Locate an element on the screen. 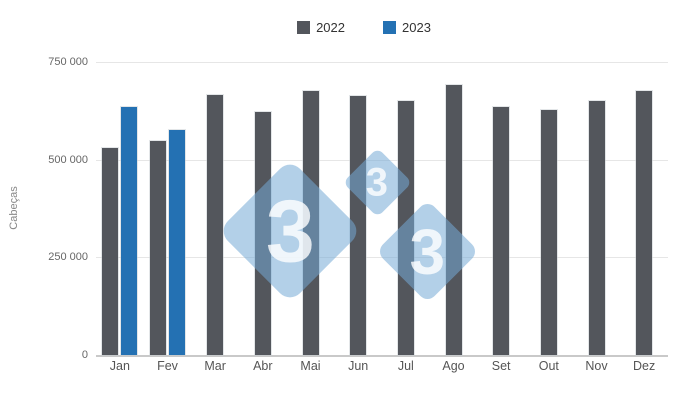 The image size is (700, 400). y-tick-label-250000: 250 000 is located at coordinates (68, 257).